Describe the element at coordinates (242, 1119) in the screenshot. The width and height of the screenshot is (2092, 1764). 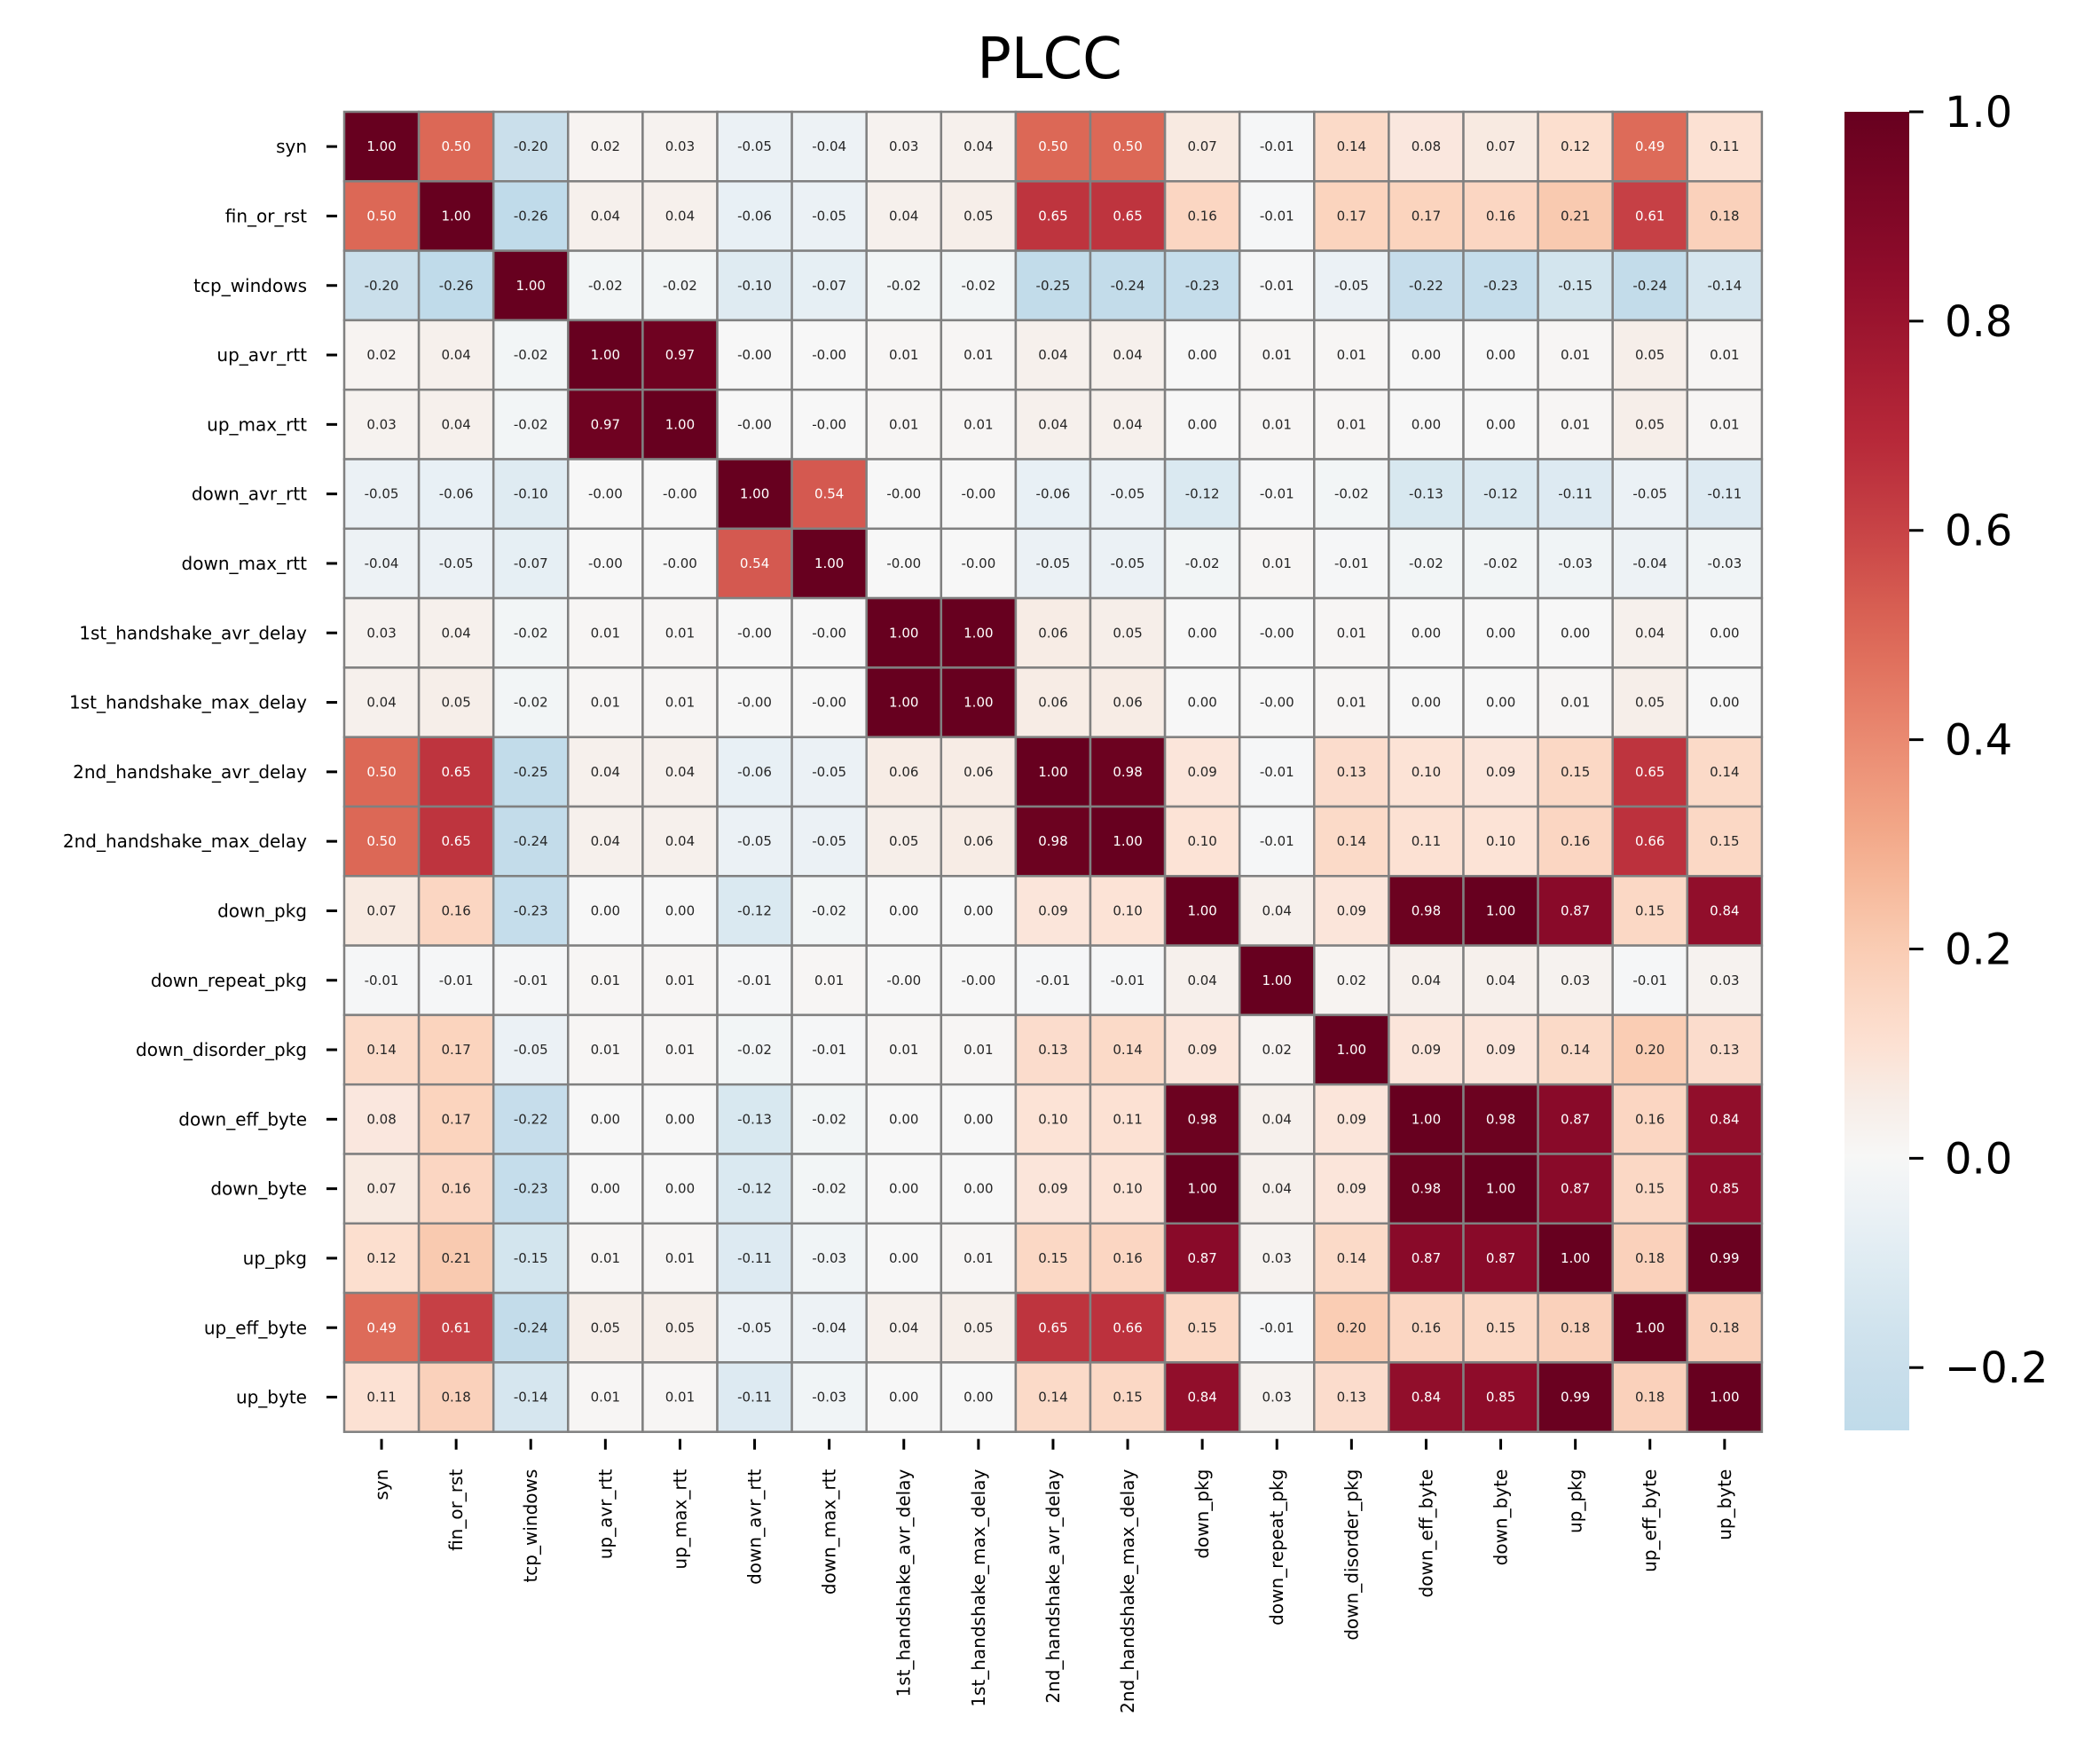
I see `y-tick-label: down_eff_byte` at that location.